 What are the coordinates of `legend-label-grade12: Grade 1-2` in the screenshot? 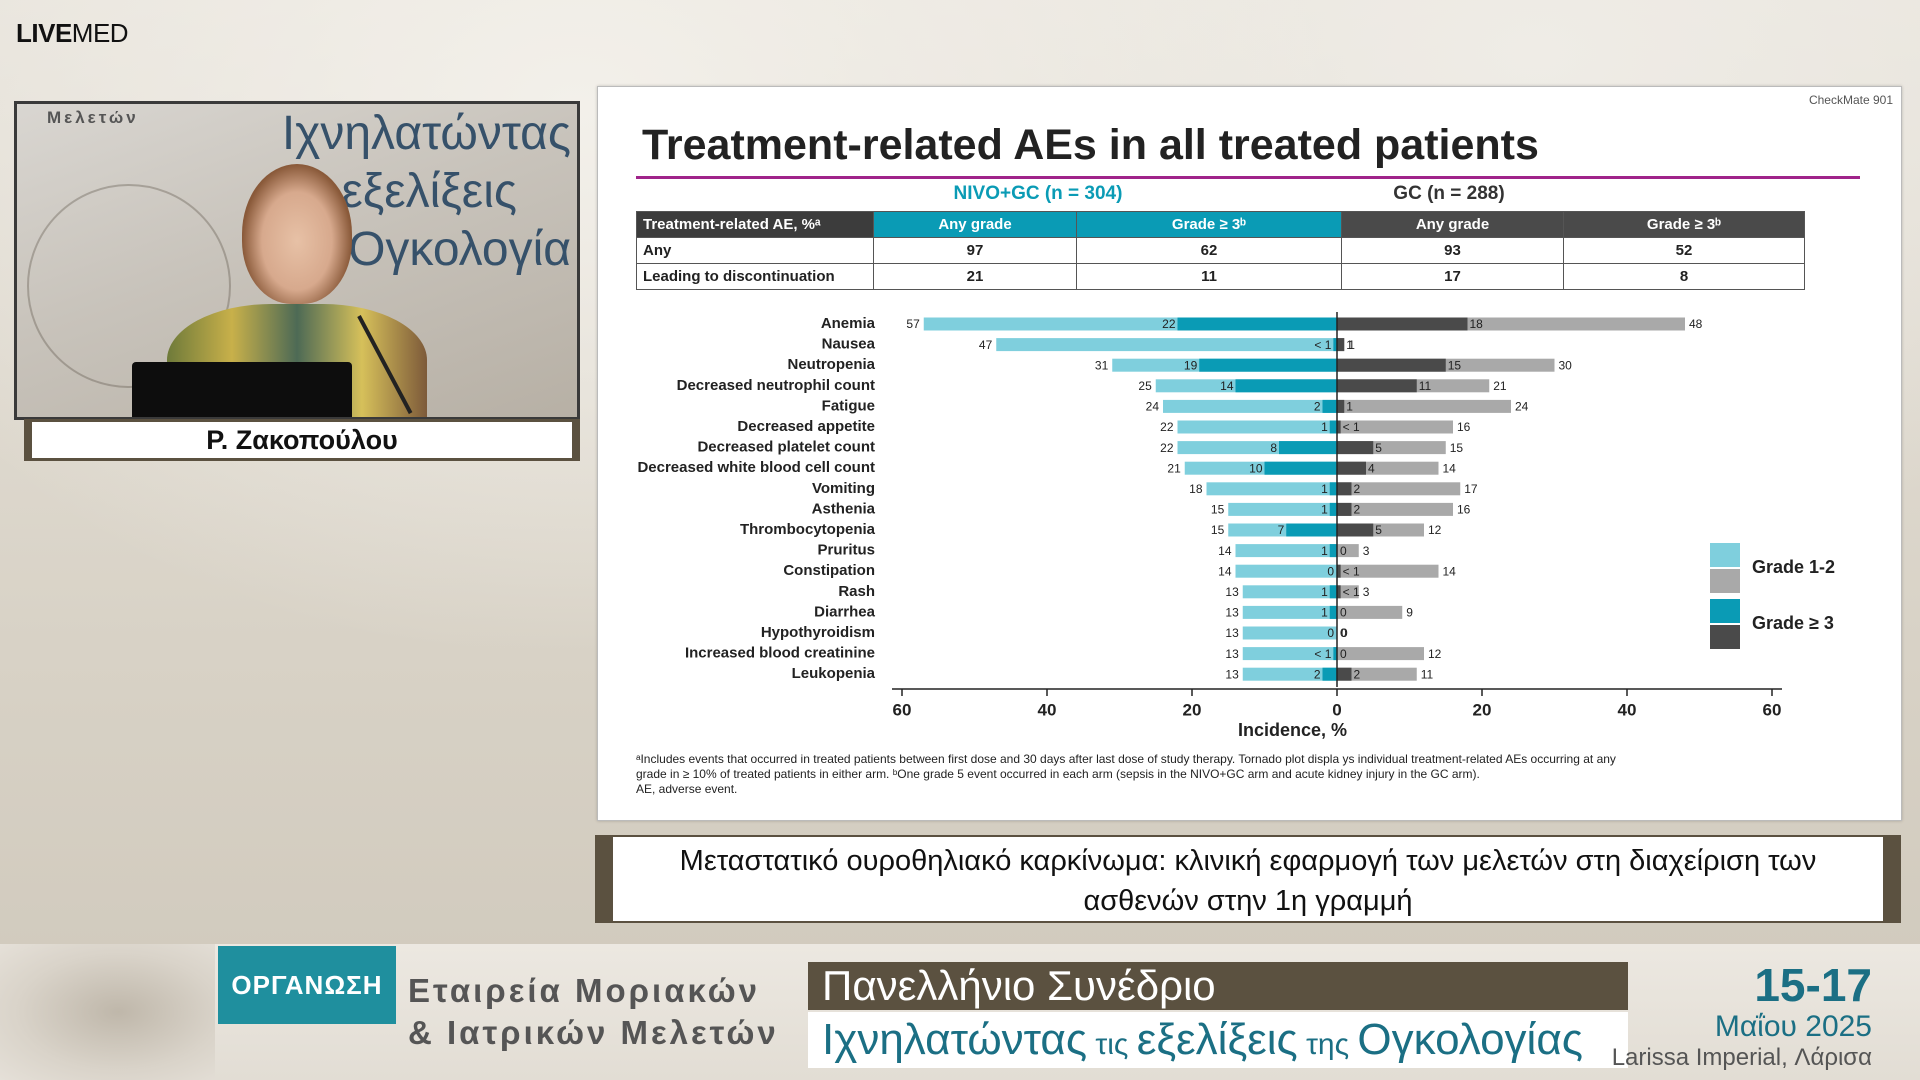 It's located at (1794, 567).